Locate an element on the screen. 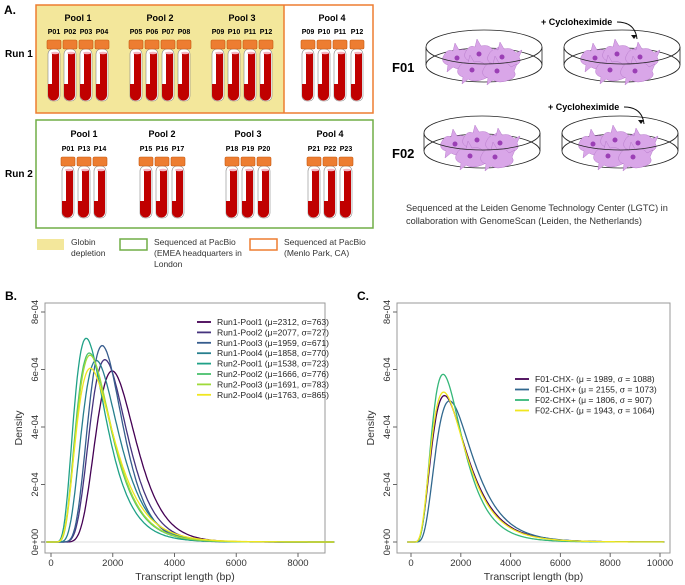 The image size is (685, 585). legend-label: Run1-Pool3 (μ=1959, σ=671) is located at coordinates (273, 343).